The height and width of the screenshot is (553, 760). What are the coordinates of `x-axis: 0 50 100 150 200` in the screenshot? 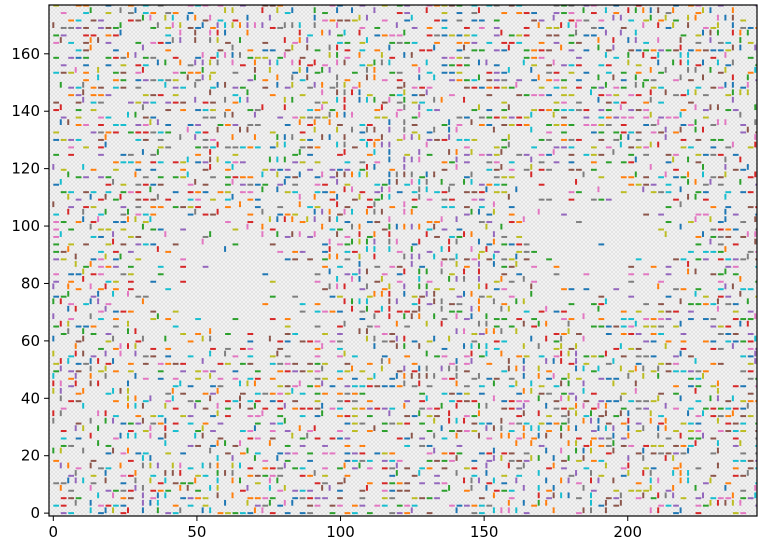 It's located at (345, 528).